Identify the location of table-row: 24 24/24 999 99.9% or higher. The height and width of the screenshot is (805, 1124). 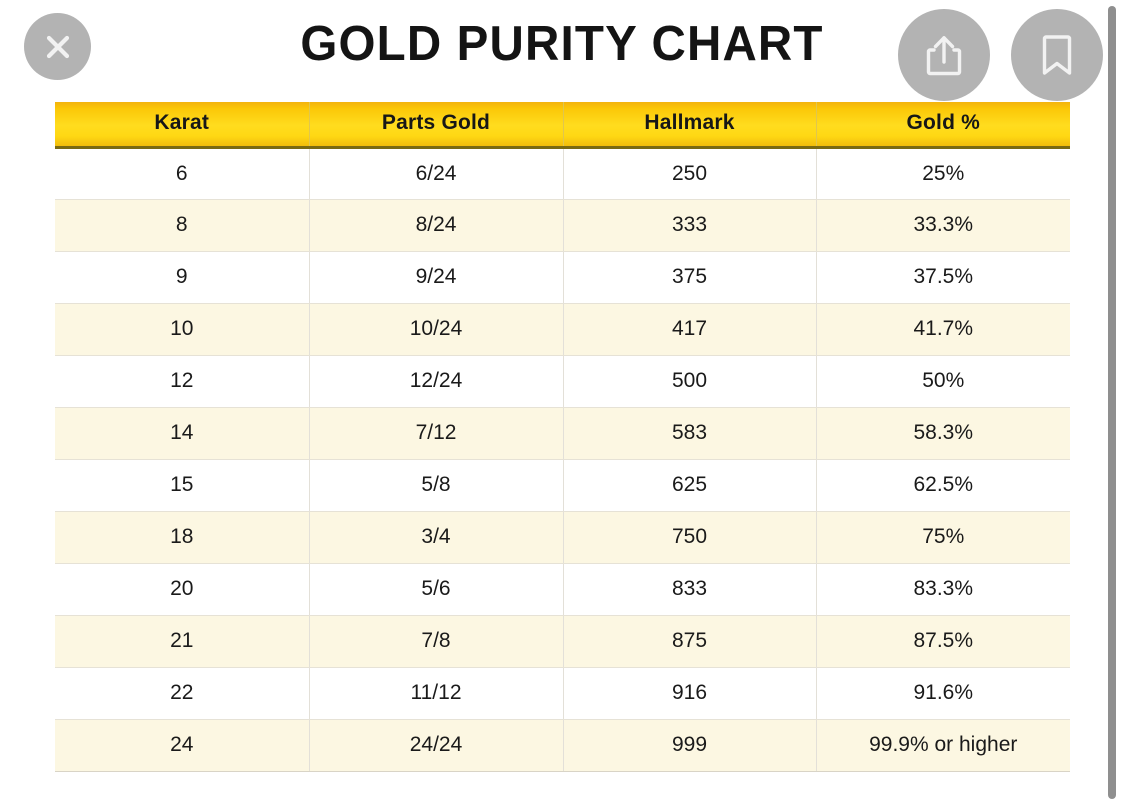
(562, 745).